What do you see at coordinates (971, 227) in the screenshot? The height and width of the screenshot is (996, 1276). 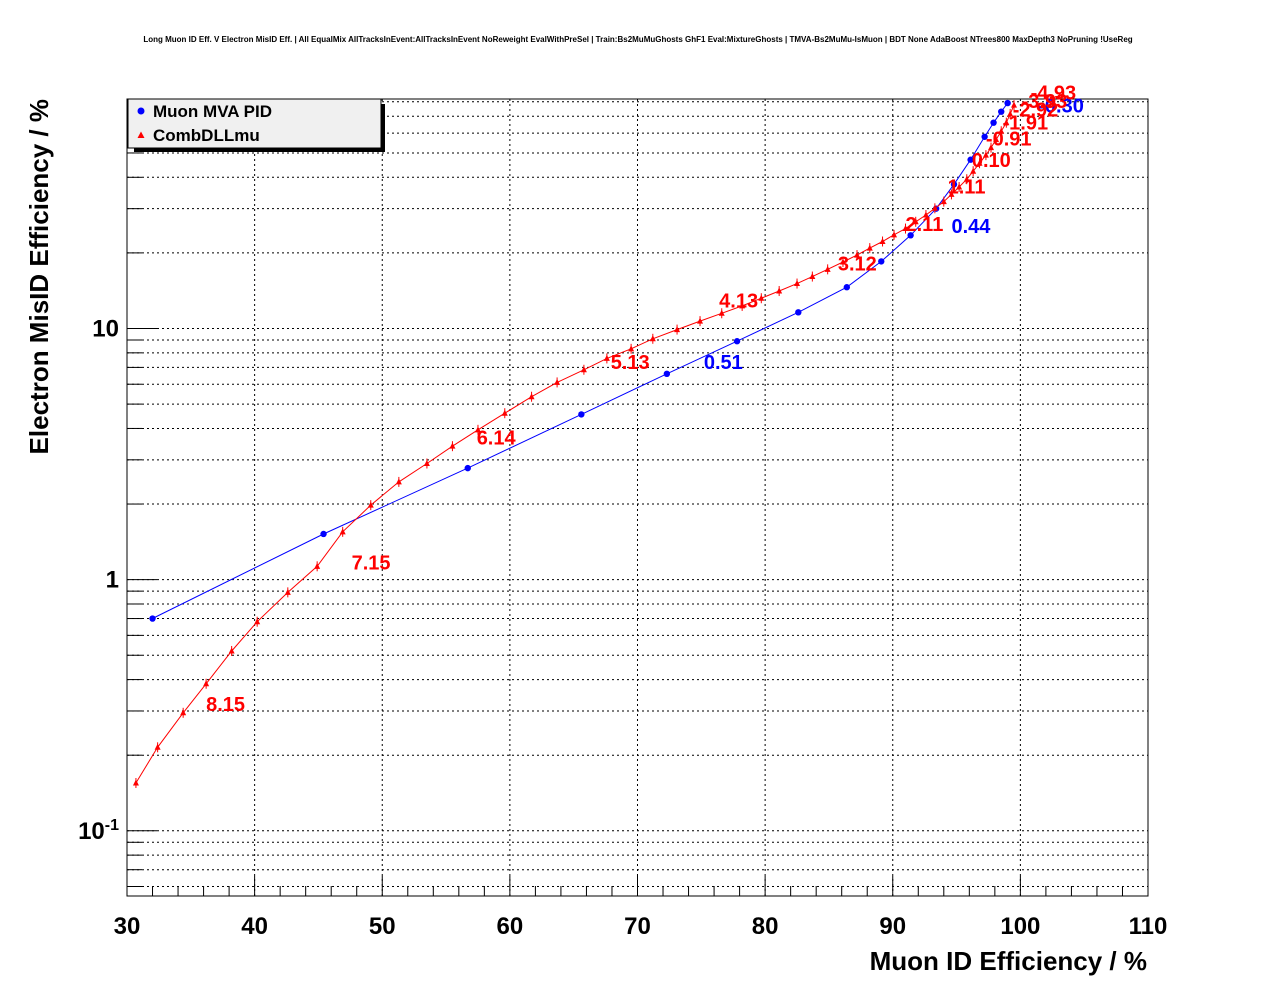 I see `cut-value-label: 0.44` at bounding box center [971, 227].